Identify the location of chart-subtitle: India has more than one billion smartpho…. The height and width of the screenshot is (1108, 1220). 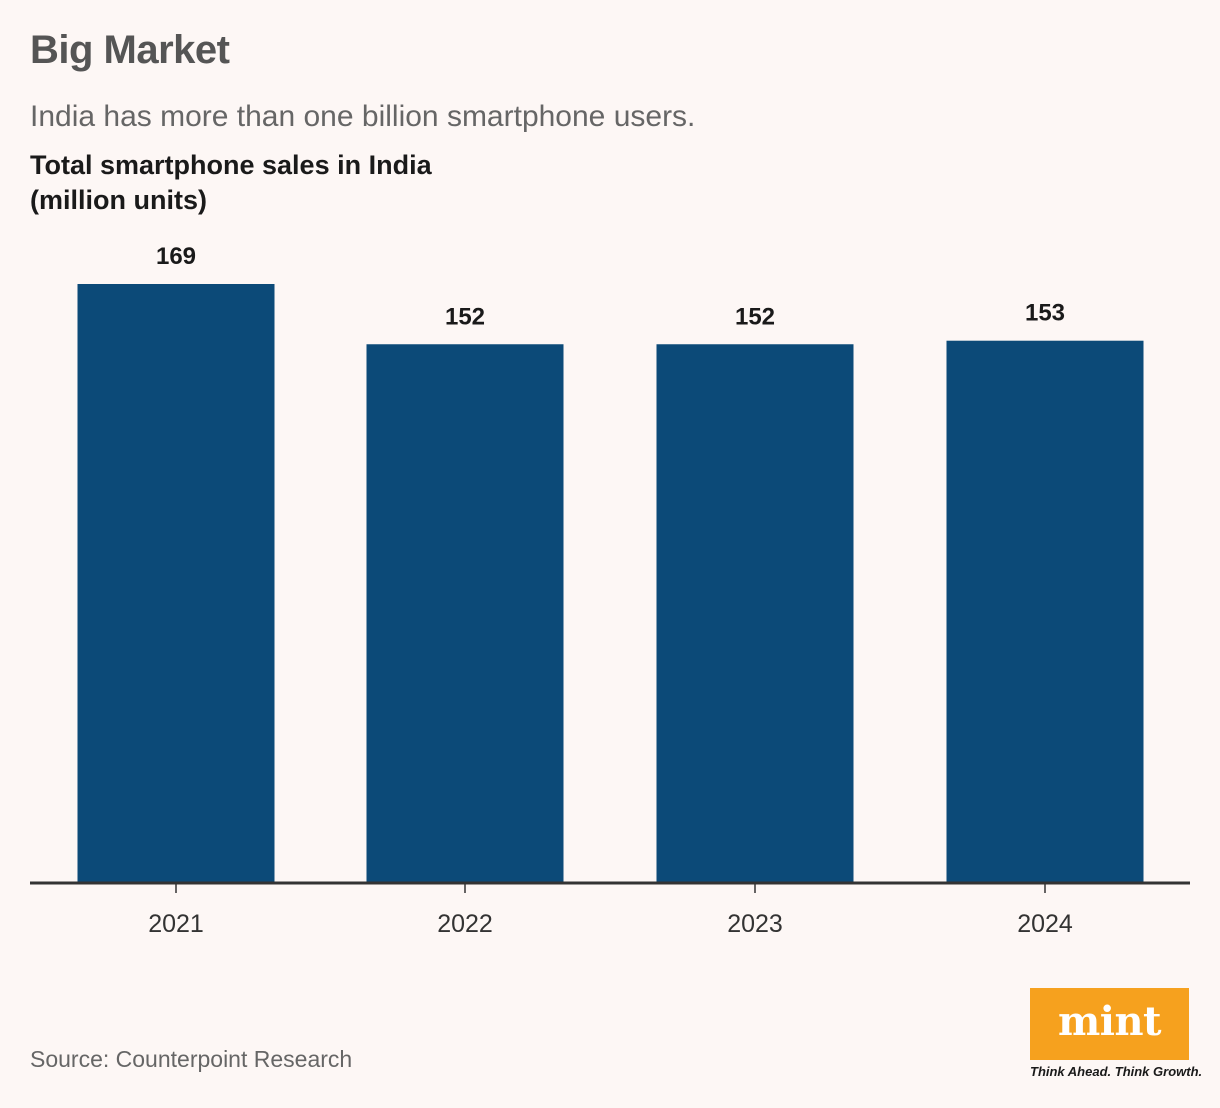
(363, 116).